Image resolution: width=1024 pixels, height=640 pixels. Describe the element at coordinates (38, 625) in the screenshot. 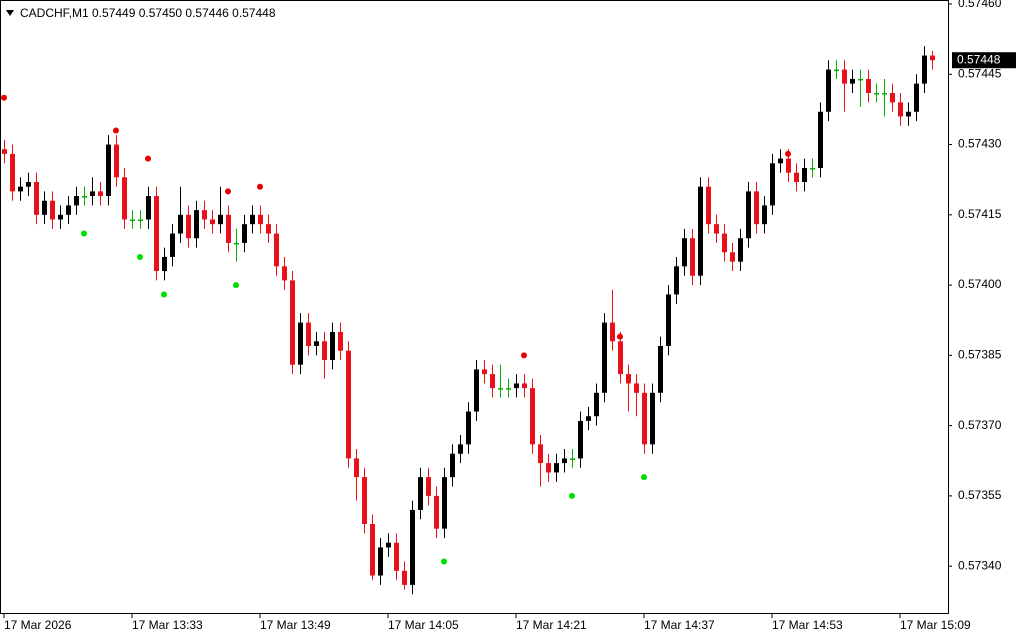

I see `x-tick-label: 17 Mar 2026` at that location.